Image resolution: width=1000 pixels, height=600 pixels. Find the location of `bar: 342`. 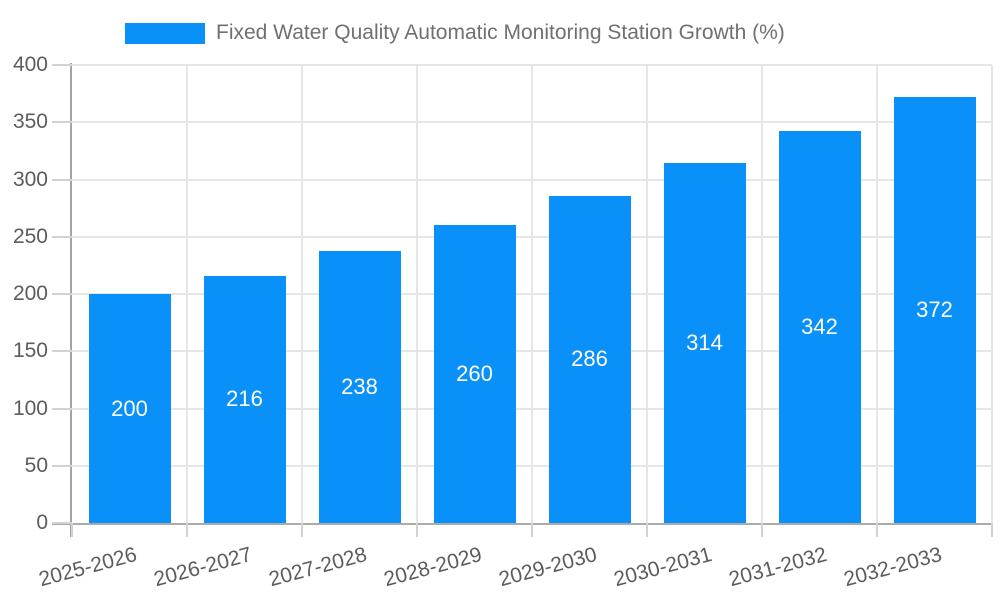

bar: 342 is located at coordinates (819, 327).